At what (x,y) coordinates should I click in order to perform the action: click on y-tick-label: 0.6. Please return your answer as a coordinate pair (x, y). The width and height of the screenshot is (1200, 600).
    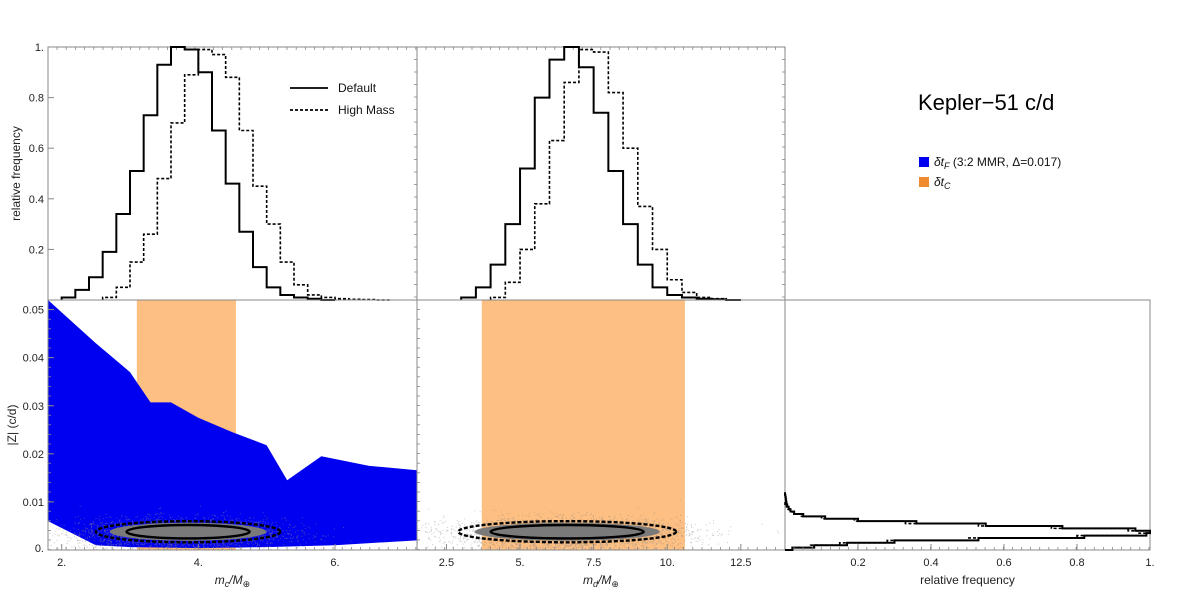
    Looking at the image, I should click on (36, 149).